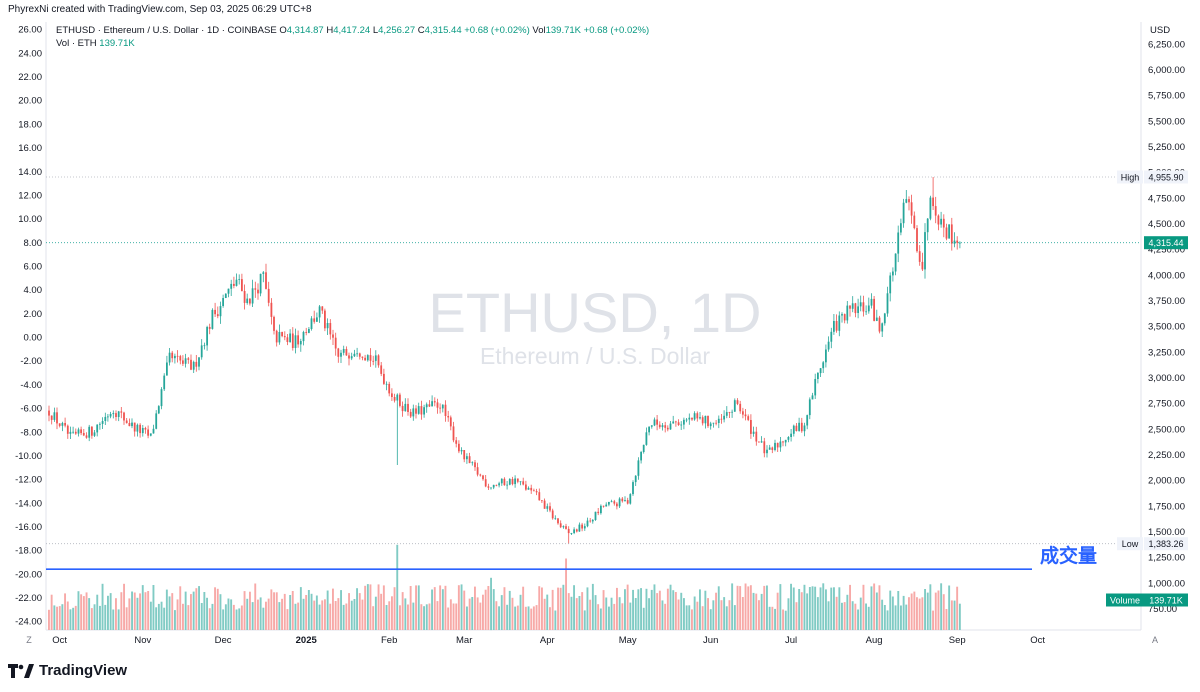 The width and height of the screenshot is (1200, 692). I want to click on tradingview-logo: TradingView, so click(67, 670).